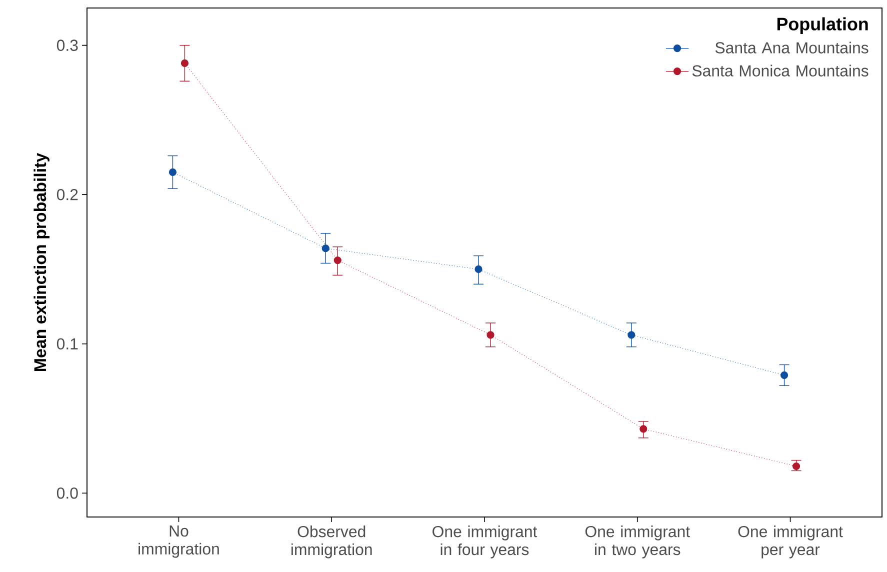 The height and width of the screenshot is (572, 887). Describe the element at coordinates (178, 542) in the screenshot. I see `x-tick-label: No immigration` at that location.